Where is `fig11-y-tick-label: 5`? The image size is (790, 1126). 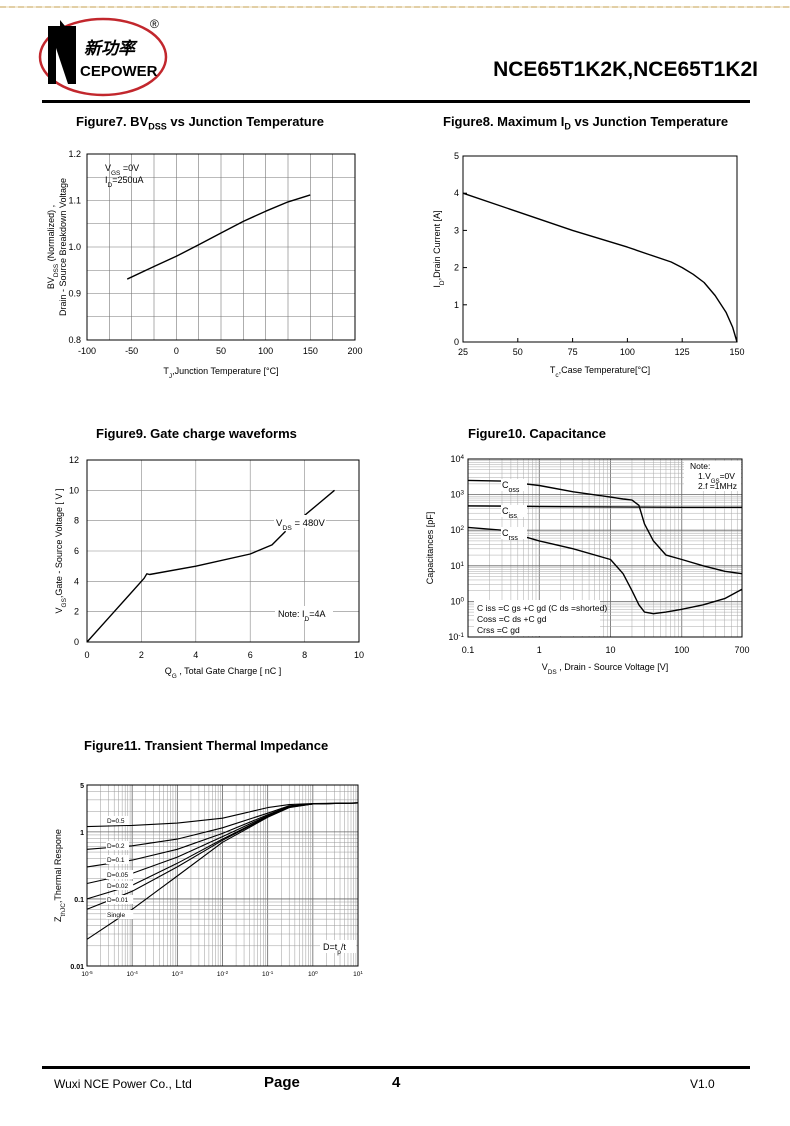 fig11-y-tick-label: 5 is located at coordinates (82, 786).